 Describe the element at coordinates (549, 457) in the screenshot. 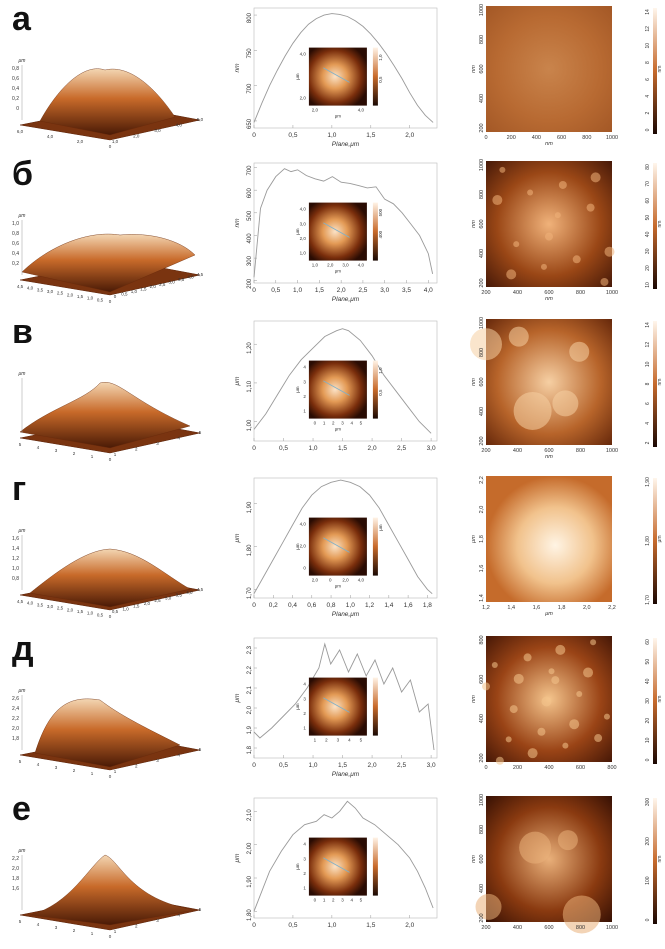

I see `map-x-label: nm` at that location.